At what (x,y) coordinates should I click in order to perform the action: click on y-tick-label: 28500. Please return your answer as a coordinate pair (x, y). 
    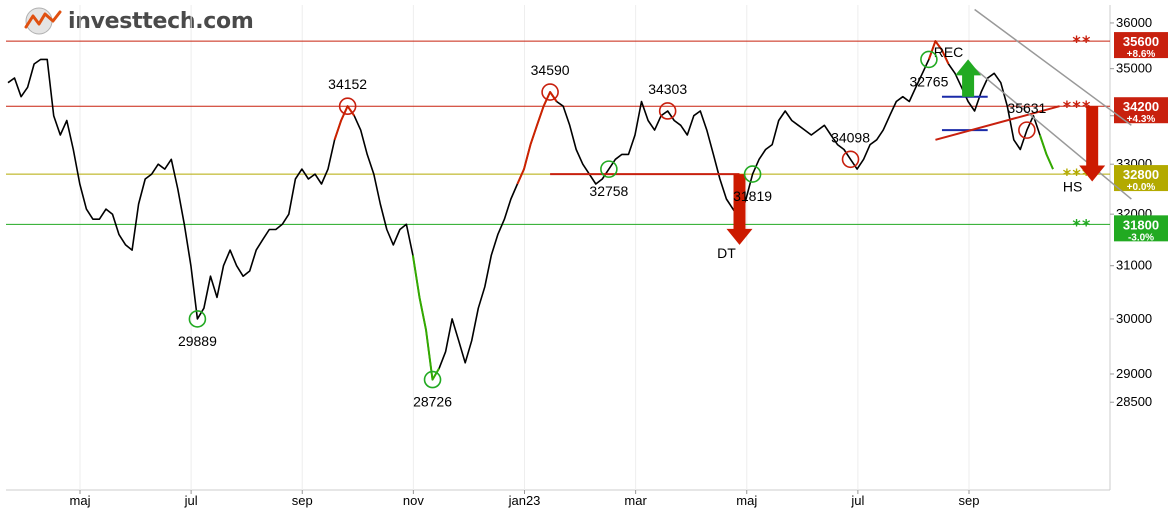
    Looking at the image, I should click on (1134, 401).